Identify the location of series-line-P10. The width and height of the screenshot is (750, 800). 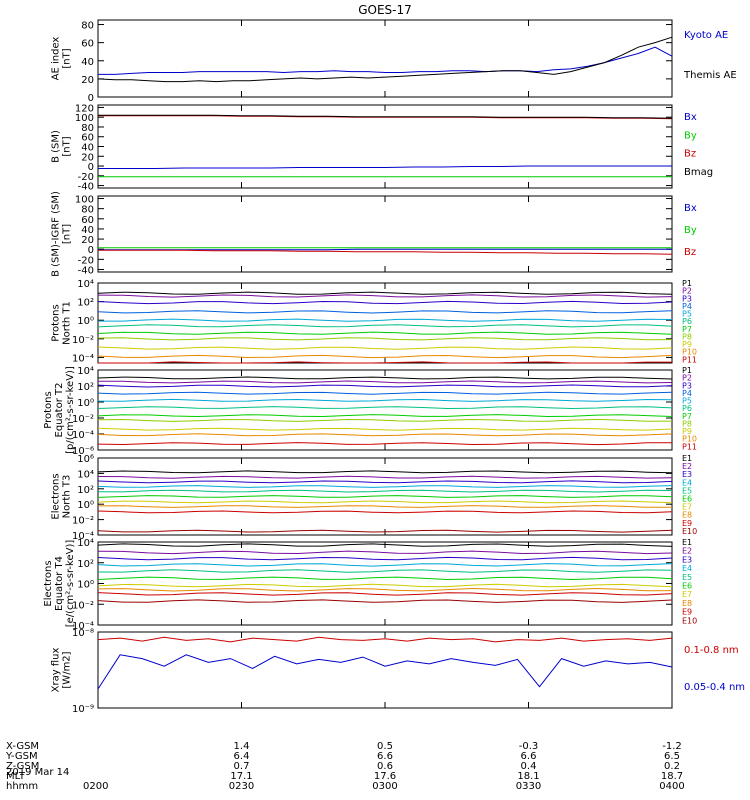
(385, 435).